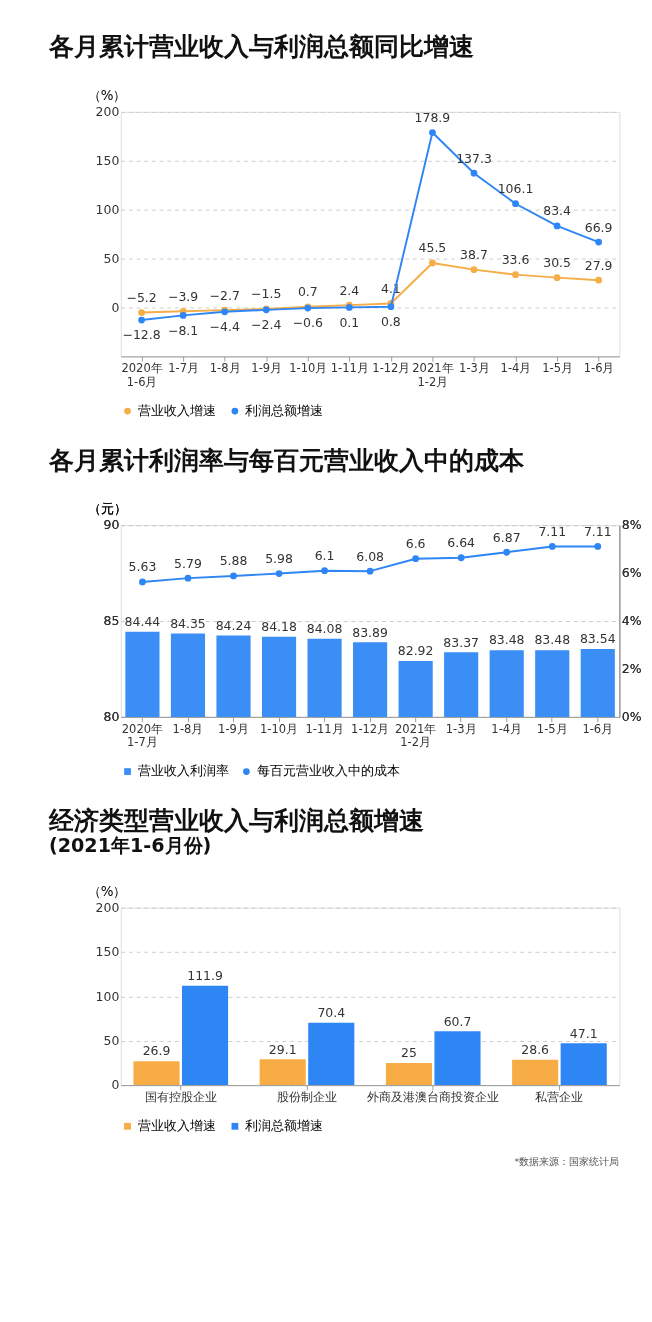 This screenshot has height=1322, width=652. What do you see at coordinates (183, 330) in the screenshot?
I see `data-label: −8.1` at bounding box center [183, 330].